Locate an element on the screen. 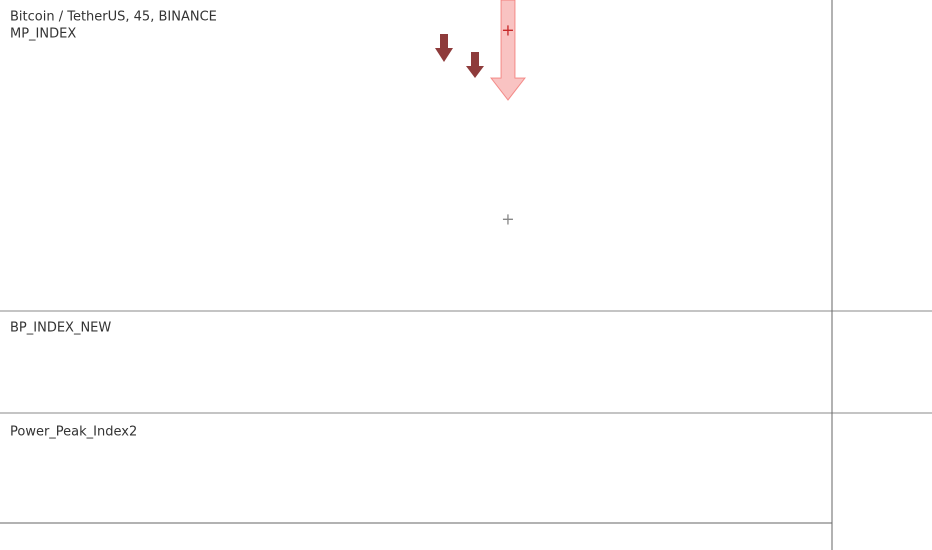  indicator-name: MP_INDEX is located at coordinates (43, 34).